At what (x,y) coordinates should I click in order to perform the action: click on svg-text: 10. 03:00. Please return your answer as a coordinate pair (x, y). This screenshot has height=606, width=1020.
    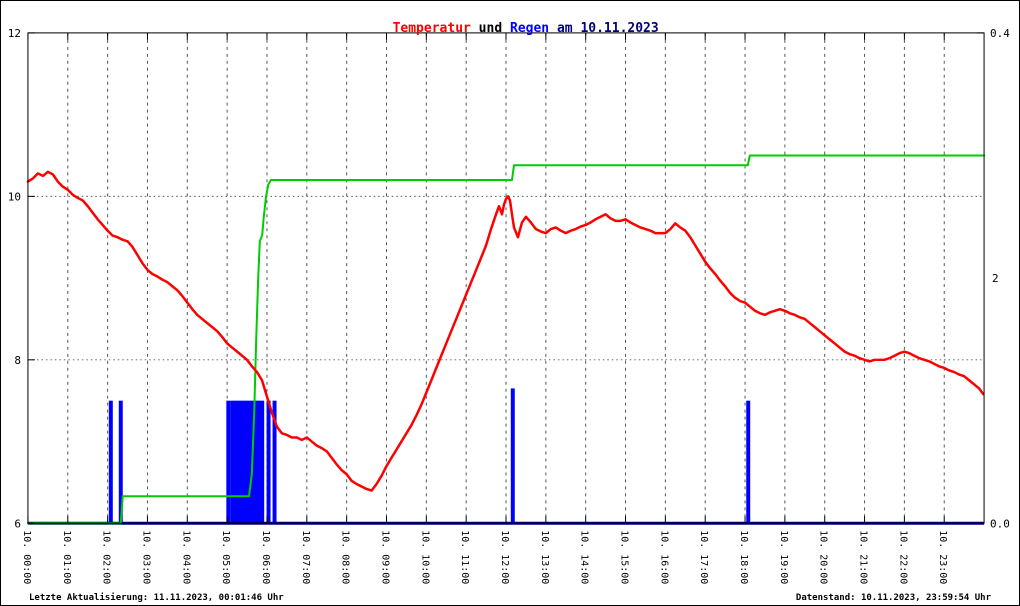
    Looking at the image, I should click on (145, 557).